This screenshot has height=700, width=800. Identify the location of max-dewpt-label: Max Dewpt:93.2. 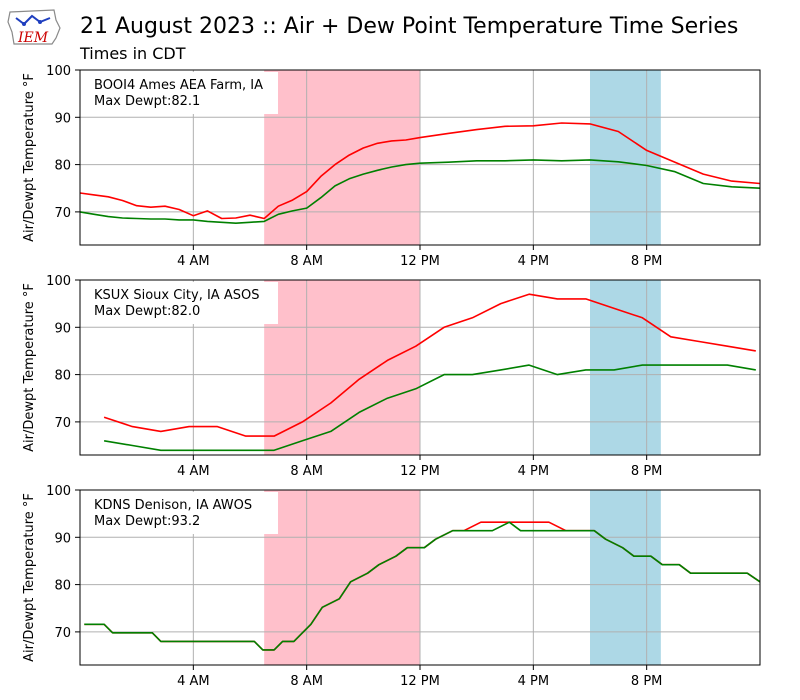
(147, 521).